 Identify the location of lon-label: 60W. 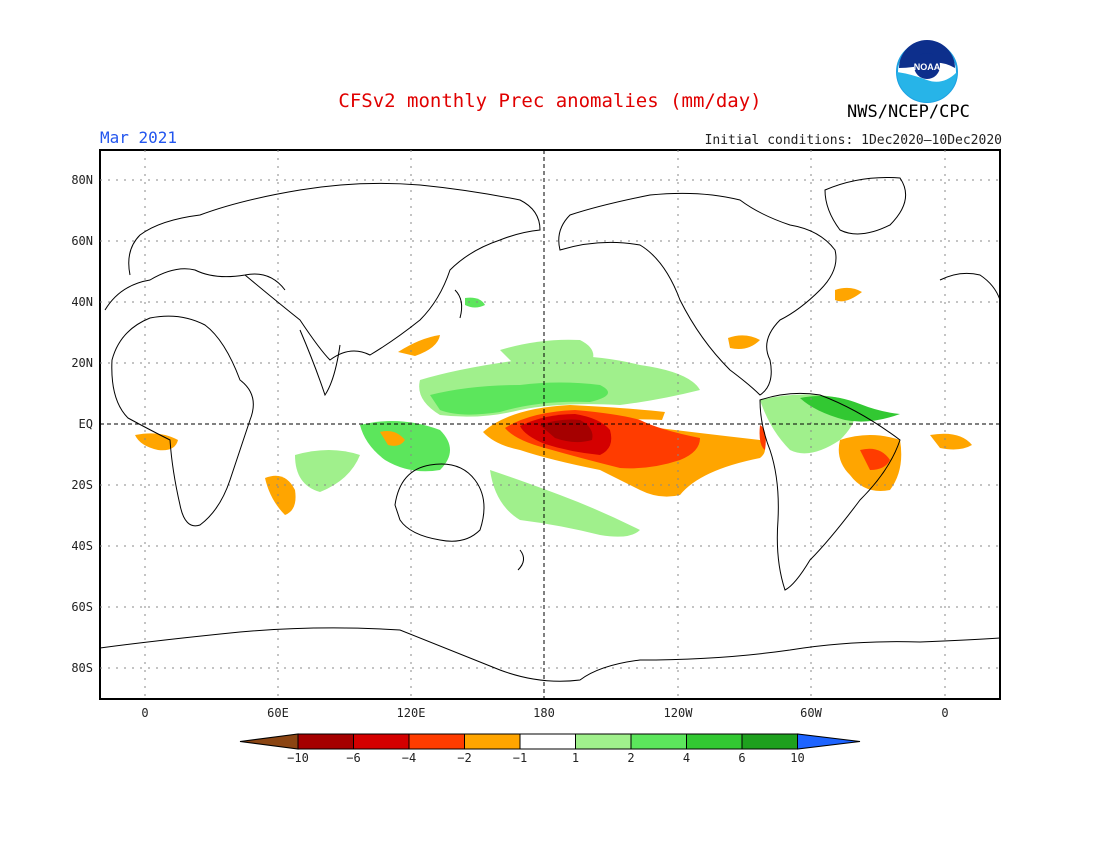
(811, 713).